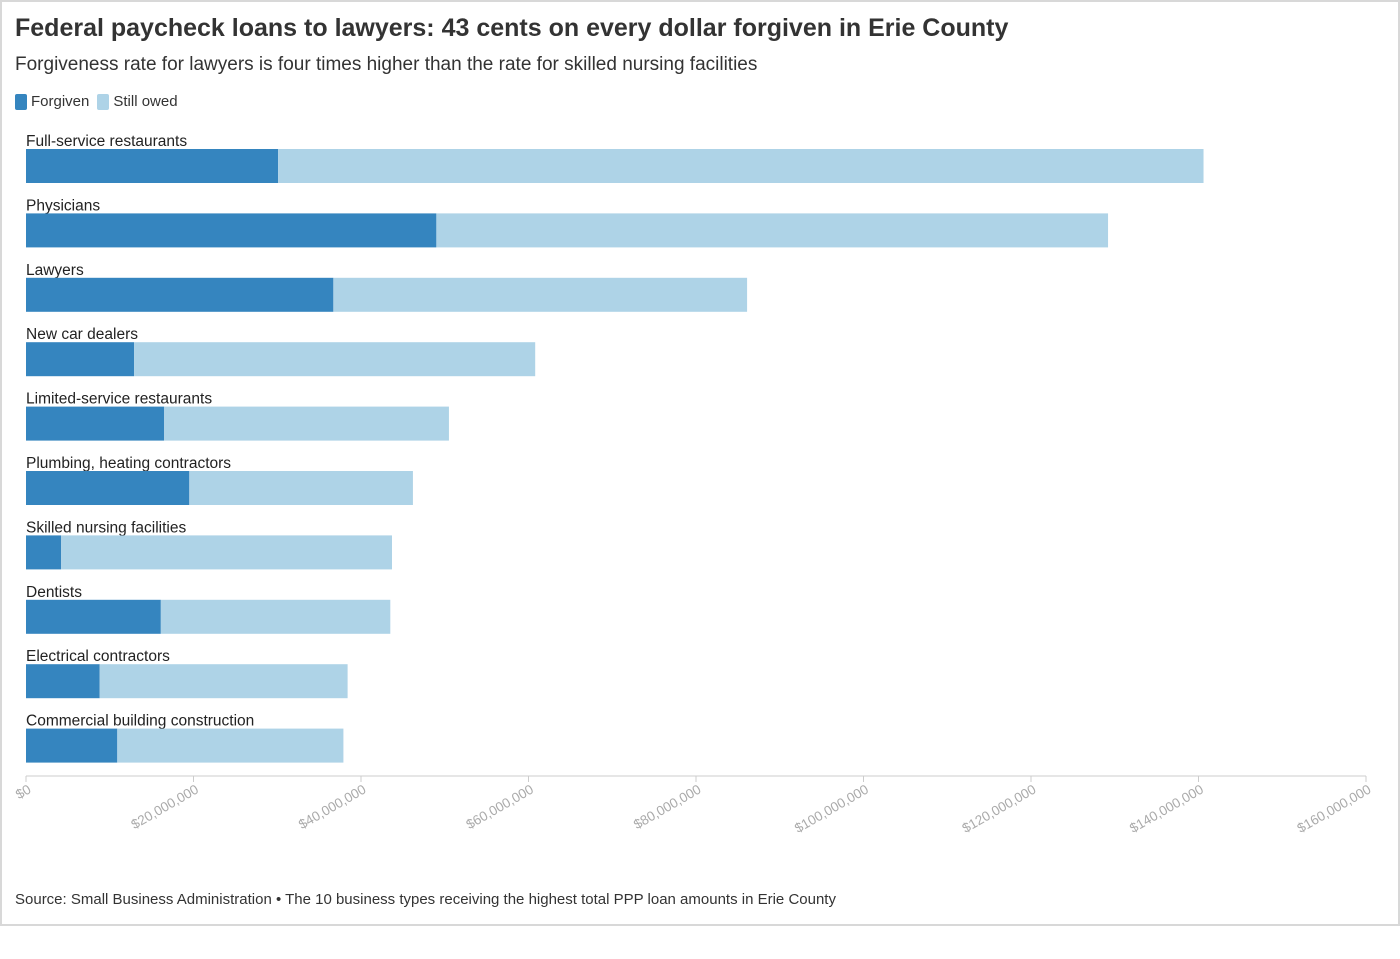 Image resolution: width=1400 pixels, height=959 pixels. I want to click on legend-item-still-owed: Still owed, so click(137, 101).